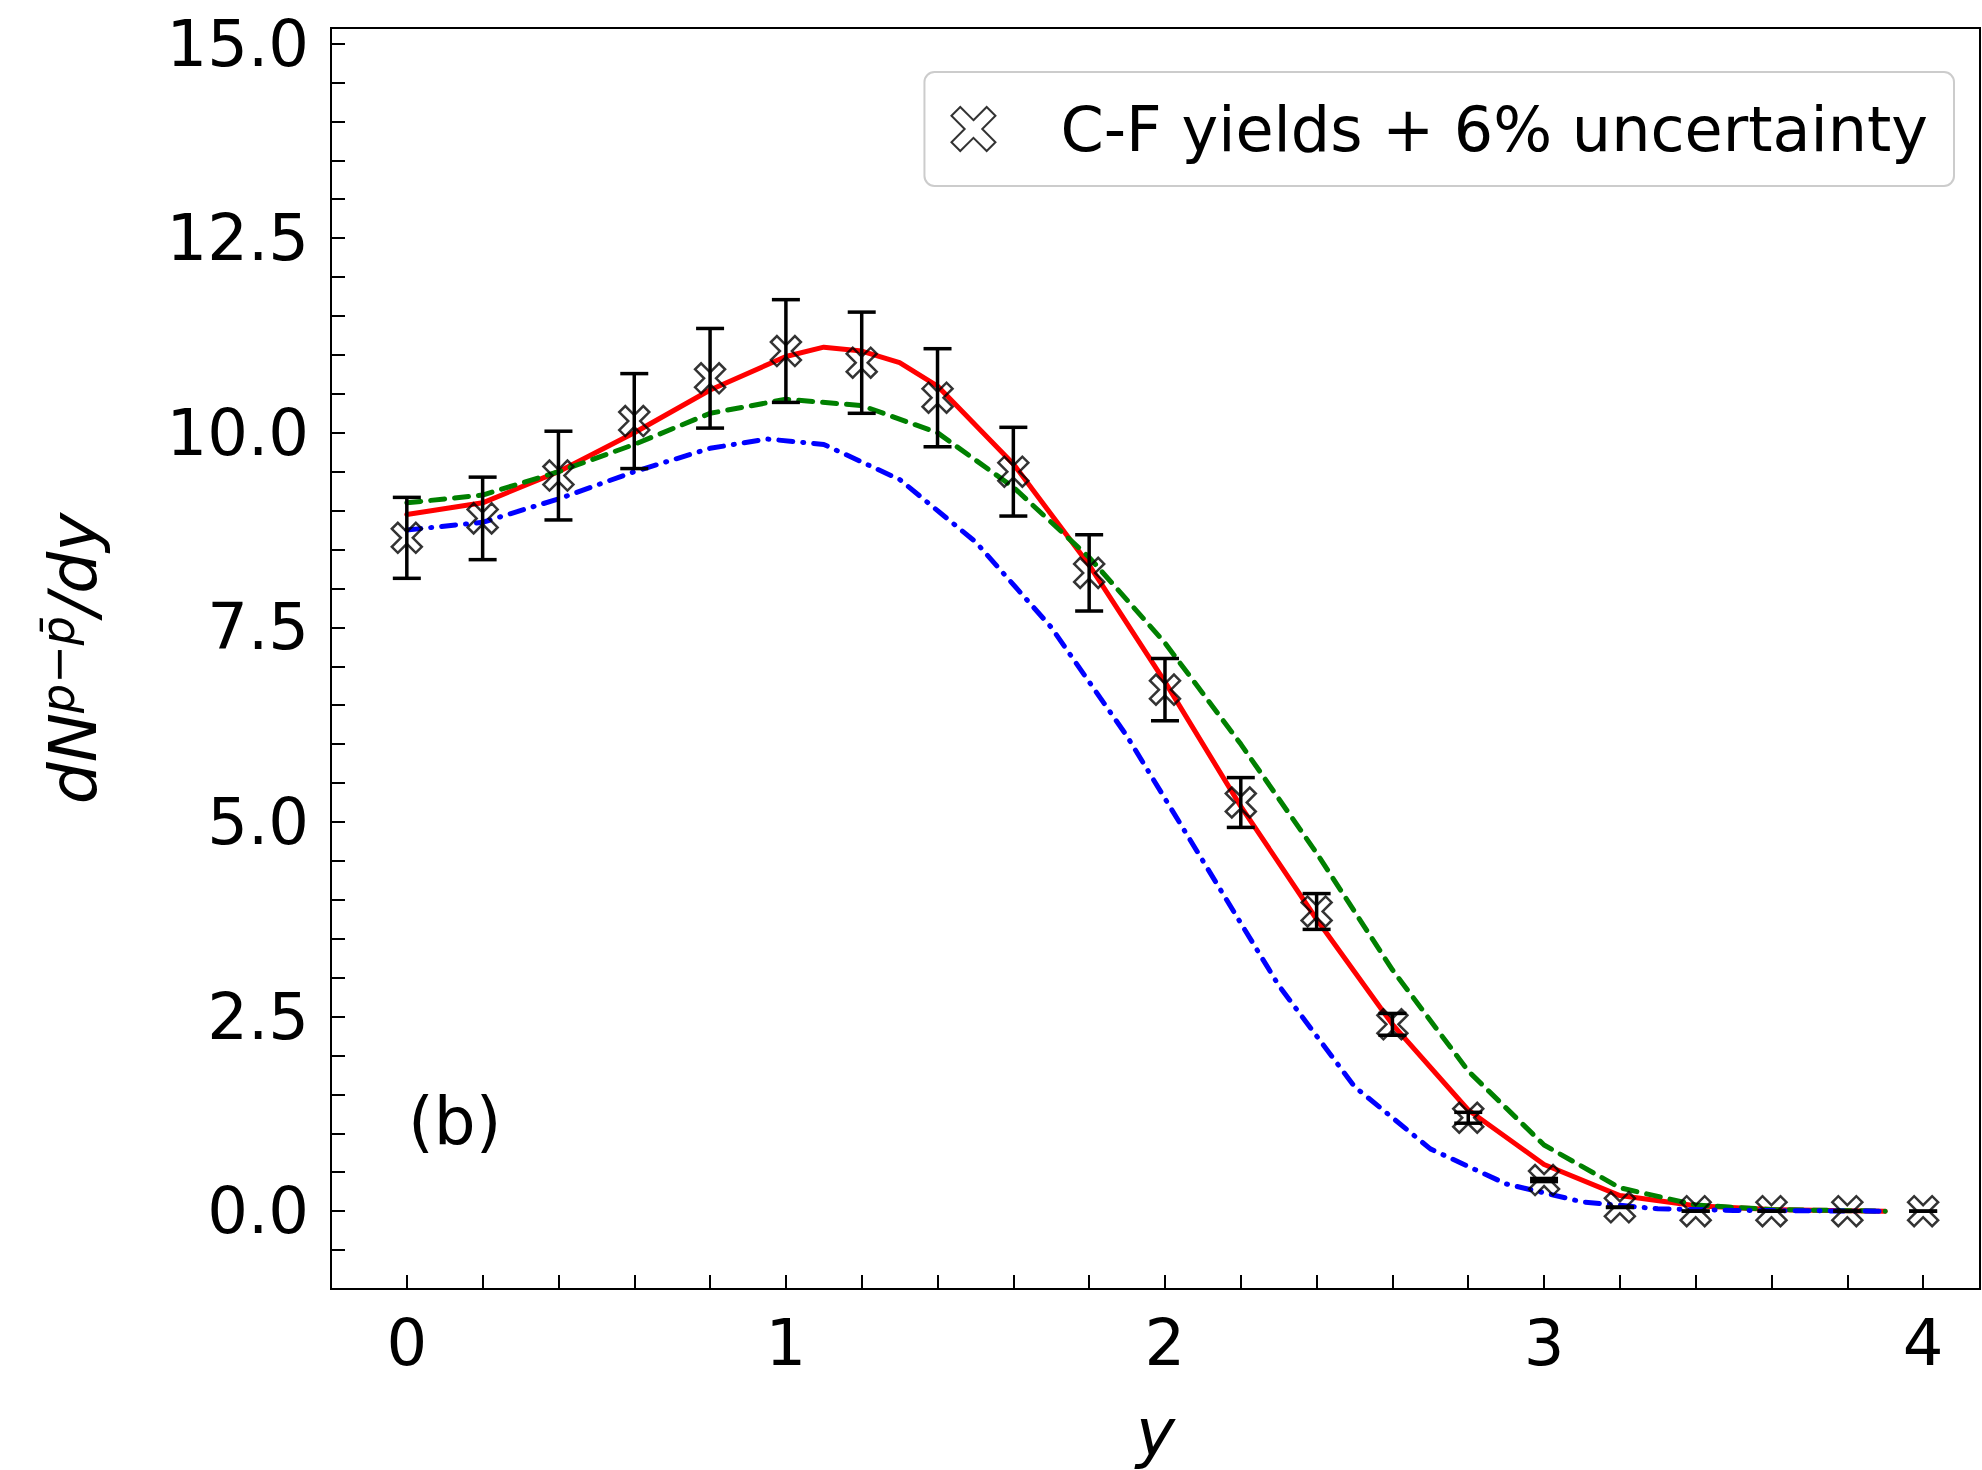 Image resolution: width=1982 pixels, height=1470 pixels. I want to click on x-axis-title: y, so click(1154, 1431).